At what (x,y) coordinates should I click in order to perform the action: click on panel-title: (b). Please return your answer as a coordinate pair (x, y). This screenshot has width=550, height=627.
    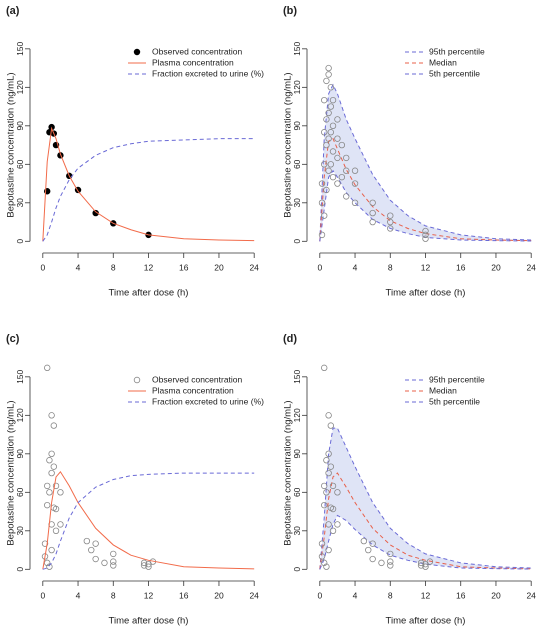
    Looking at the image, I should click on (290, 11).